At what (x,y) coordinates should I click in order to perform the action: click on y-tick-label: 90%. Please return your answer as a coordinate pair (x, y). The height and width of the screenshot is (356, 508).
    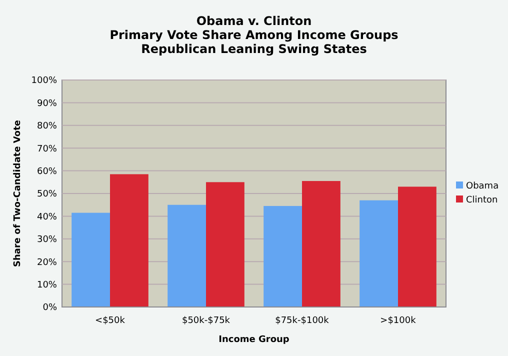
    Looking at the image, I should click on (47, 103).